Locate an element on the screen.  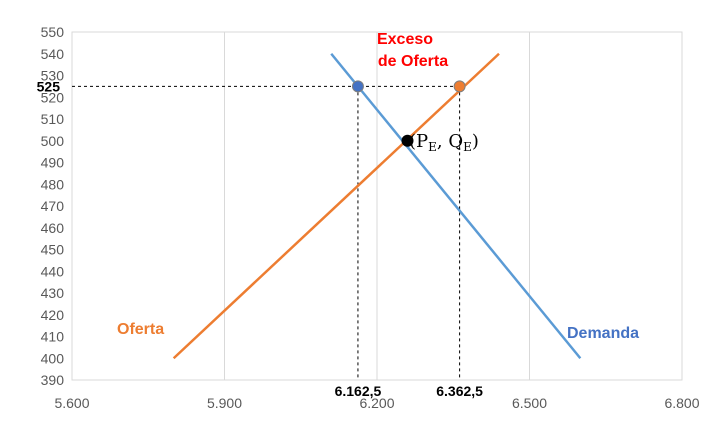
guide-x-label: 6.162,5 is located at coordinates (358, 391).